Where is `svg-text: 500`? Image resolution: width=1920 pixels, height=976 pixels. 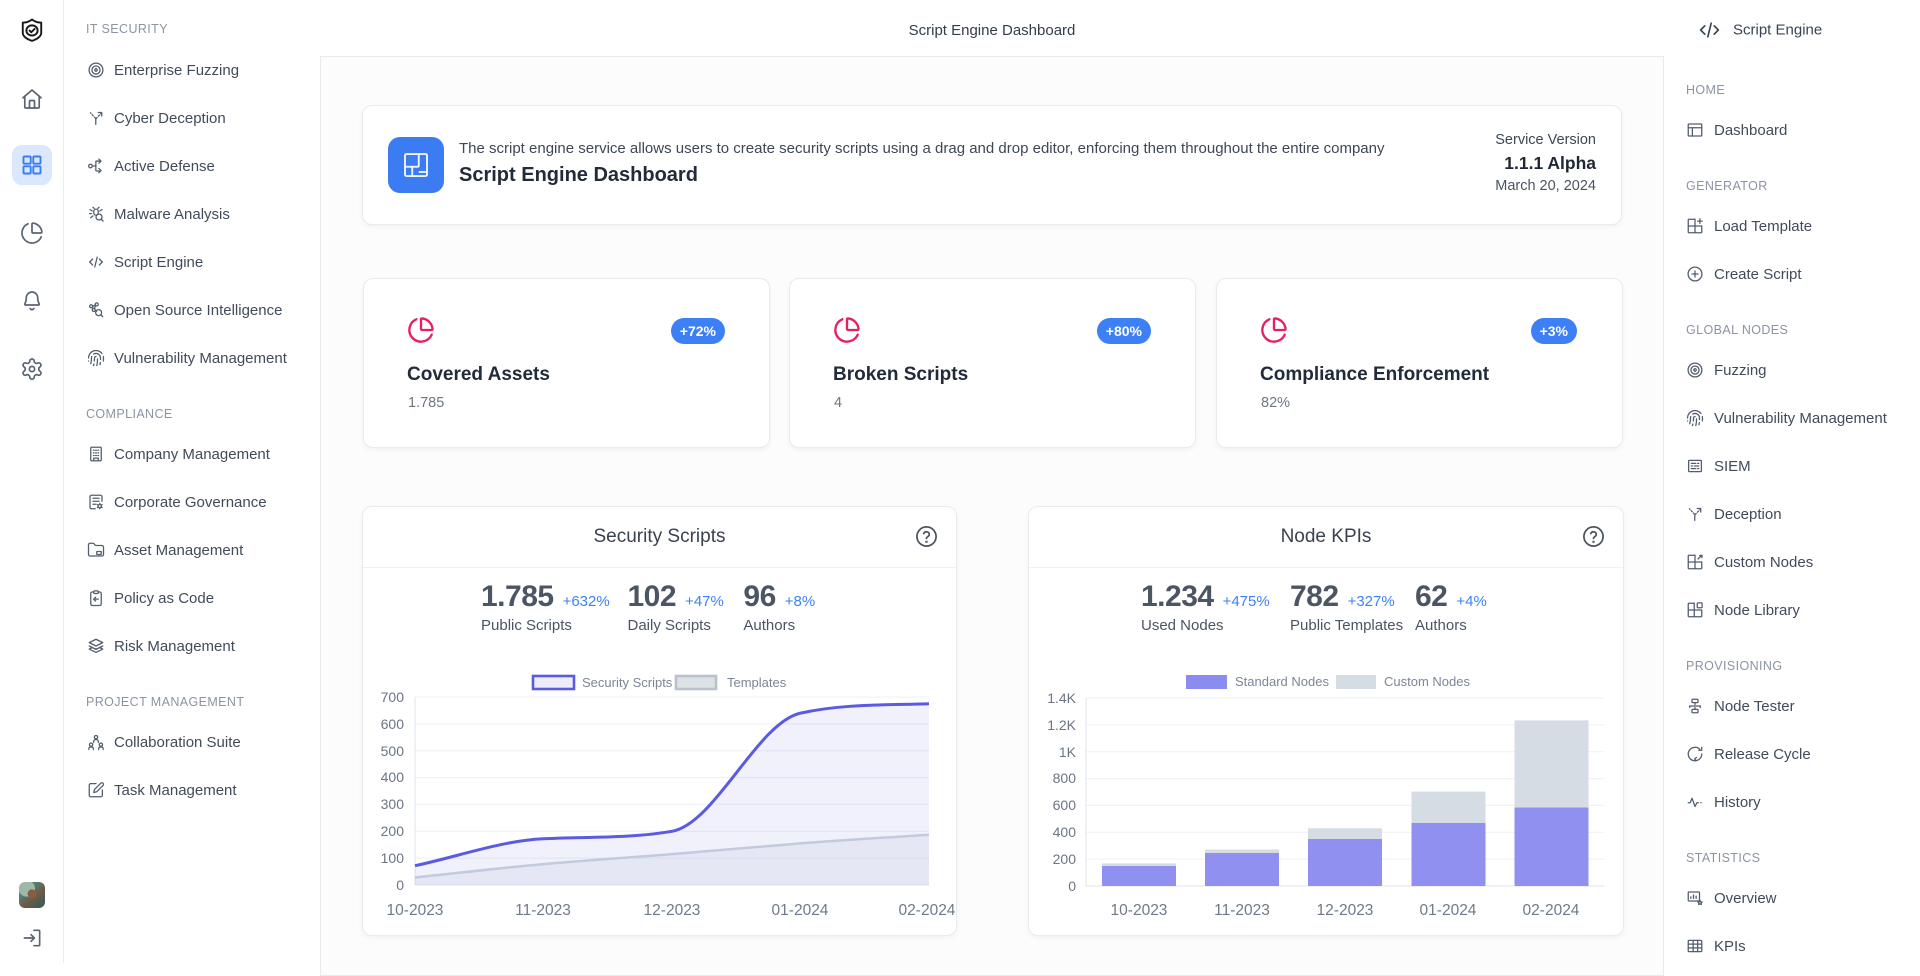
svg-text: 500 is located at coordinates (393, 751).